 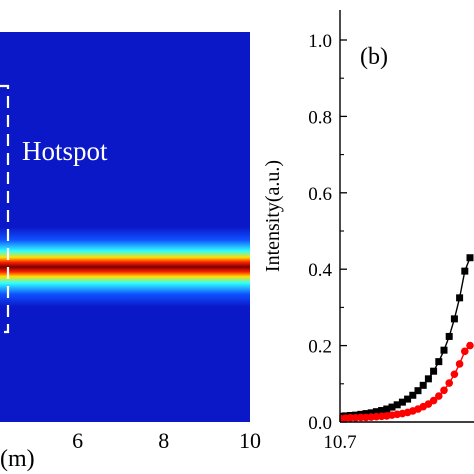 I want to click on y-tick-label: 0.8, so click(x=320, y=117).